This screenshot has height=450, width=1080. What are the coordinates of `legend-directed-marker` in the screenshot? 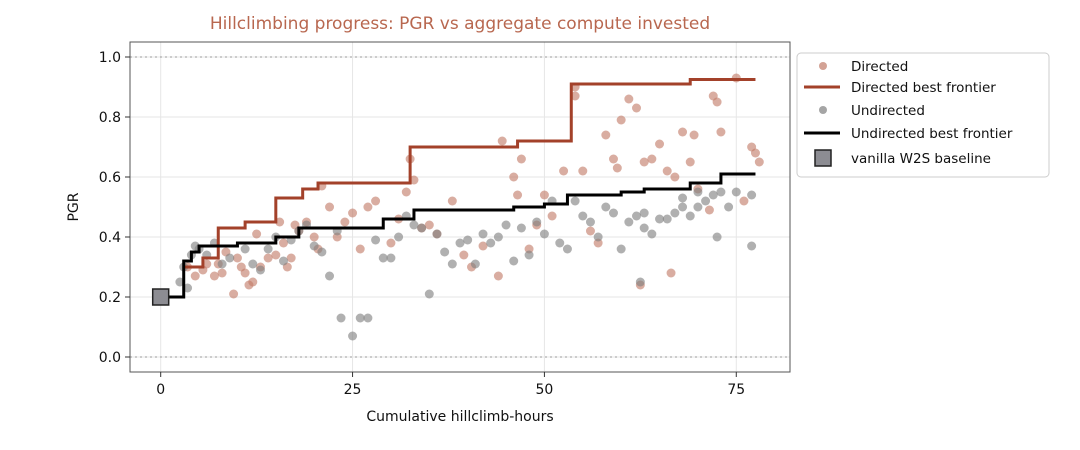 It's located at (823, 66).